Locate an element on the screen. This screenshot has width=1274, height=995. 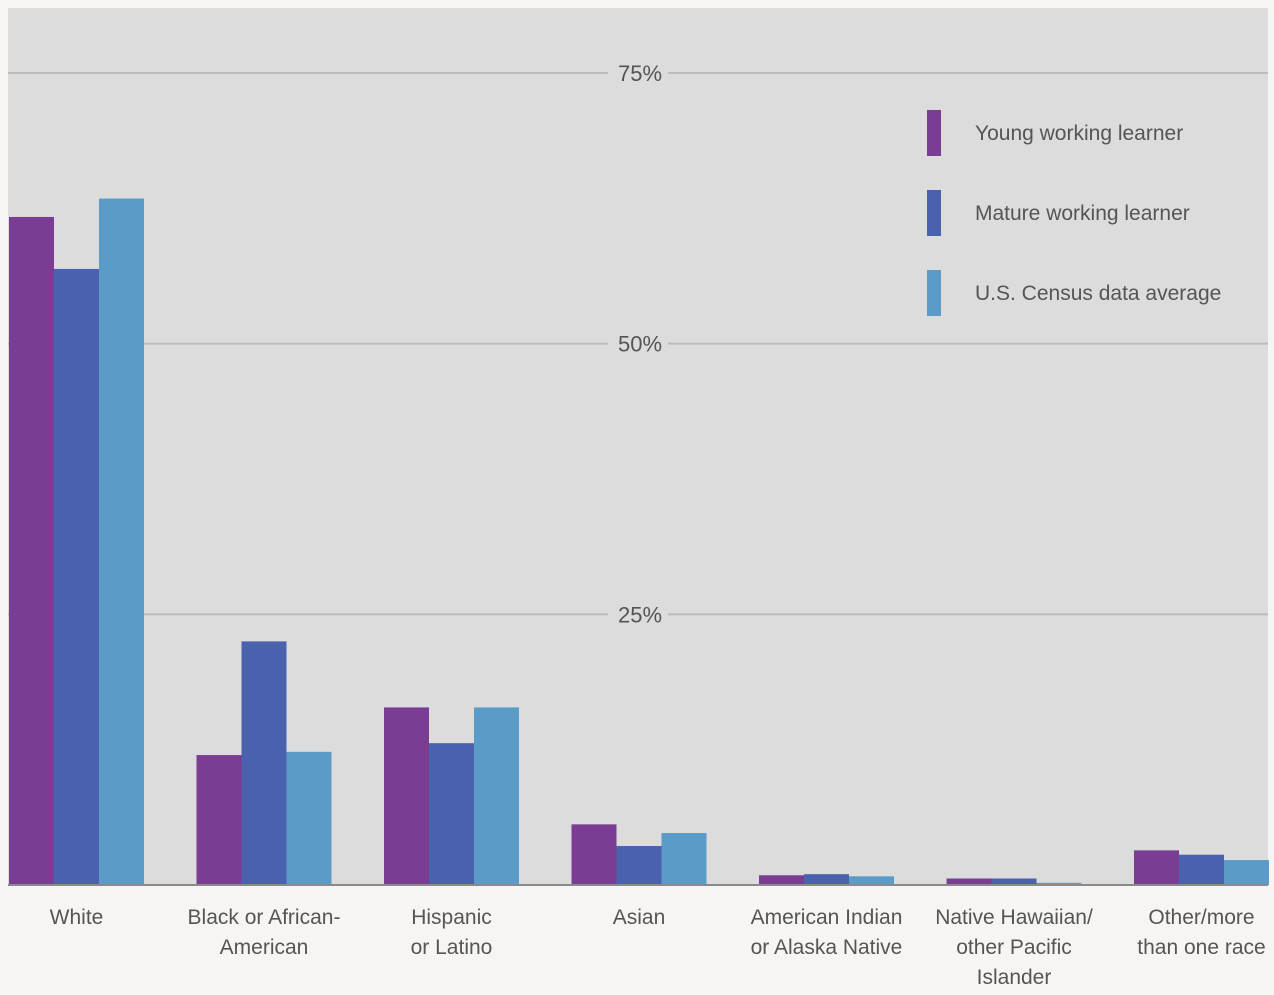
y-tick-label-75: 75% is located at coordinates (640, 73).